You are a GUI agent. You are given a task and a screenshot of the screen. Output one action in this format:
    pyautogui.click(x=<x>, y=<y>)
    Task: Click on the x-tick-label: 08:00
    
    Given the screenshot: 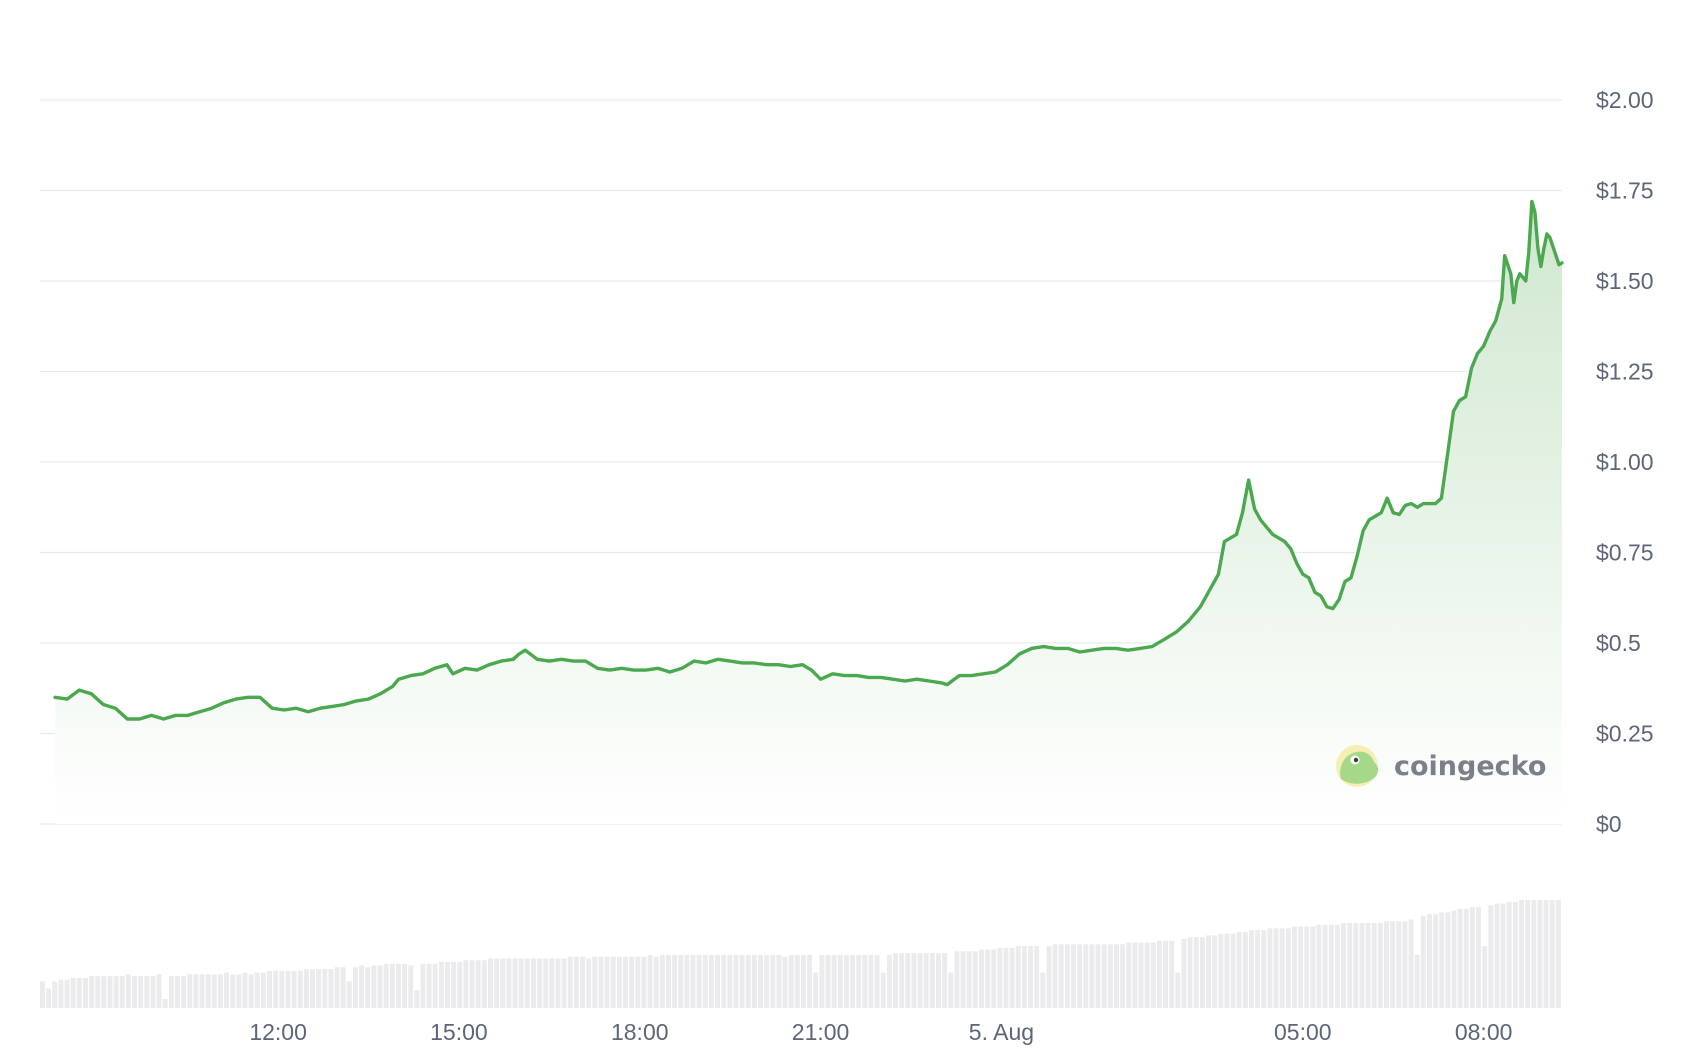 What is the action you would take?
    pyautogui.click(x=1484, y=1032)
    